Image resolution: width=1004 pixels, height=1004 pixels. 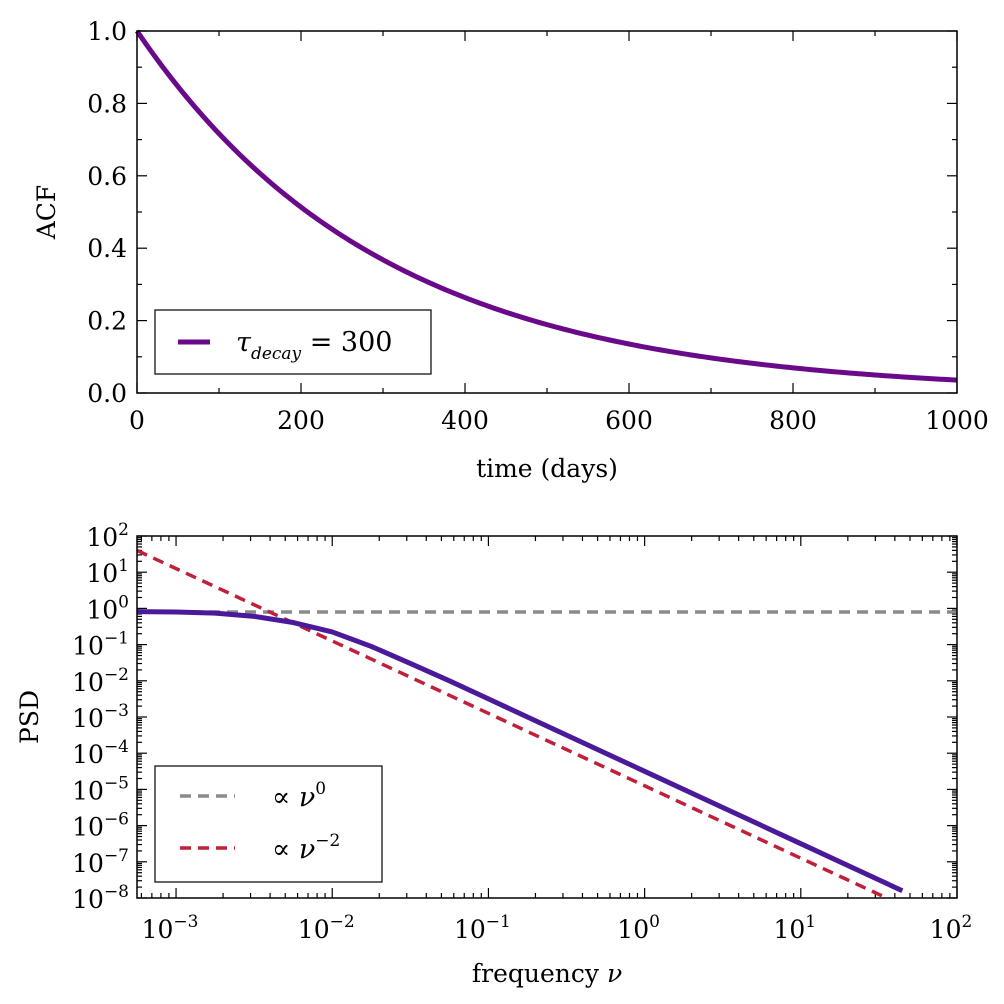 I want to click on psd-y-tick-label: 10⁻², so click(x=100, y=681).